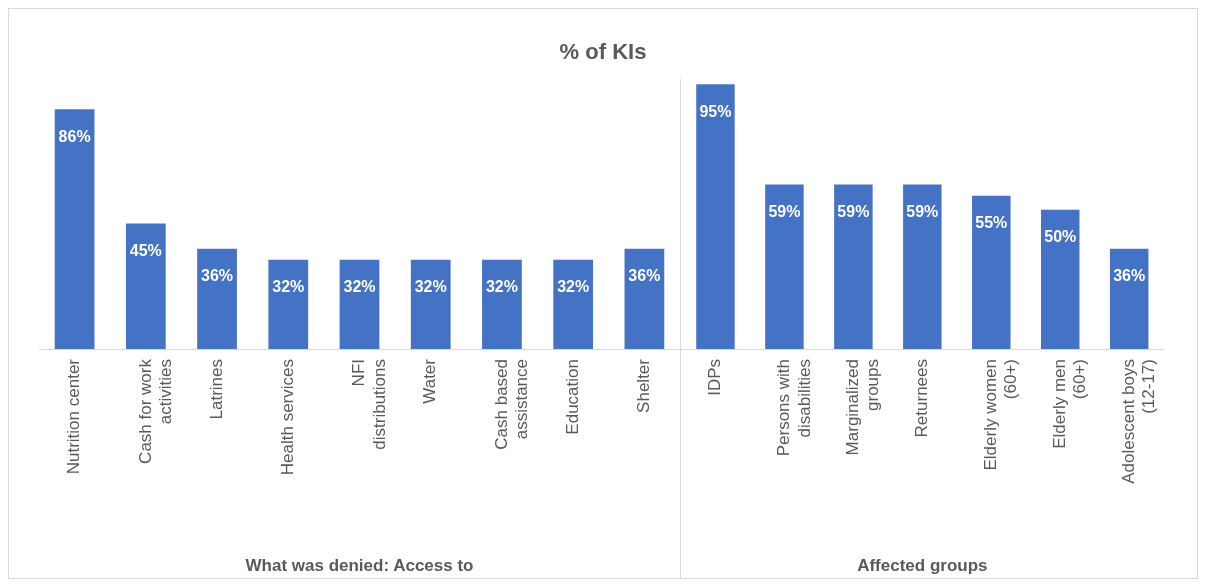  What do you see at coordinates (359, 566) in the screenshot?
I see `x-axis-title: What was denied: Access to` at bounding box center [359, 566].